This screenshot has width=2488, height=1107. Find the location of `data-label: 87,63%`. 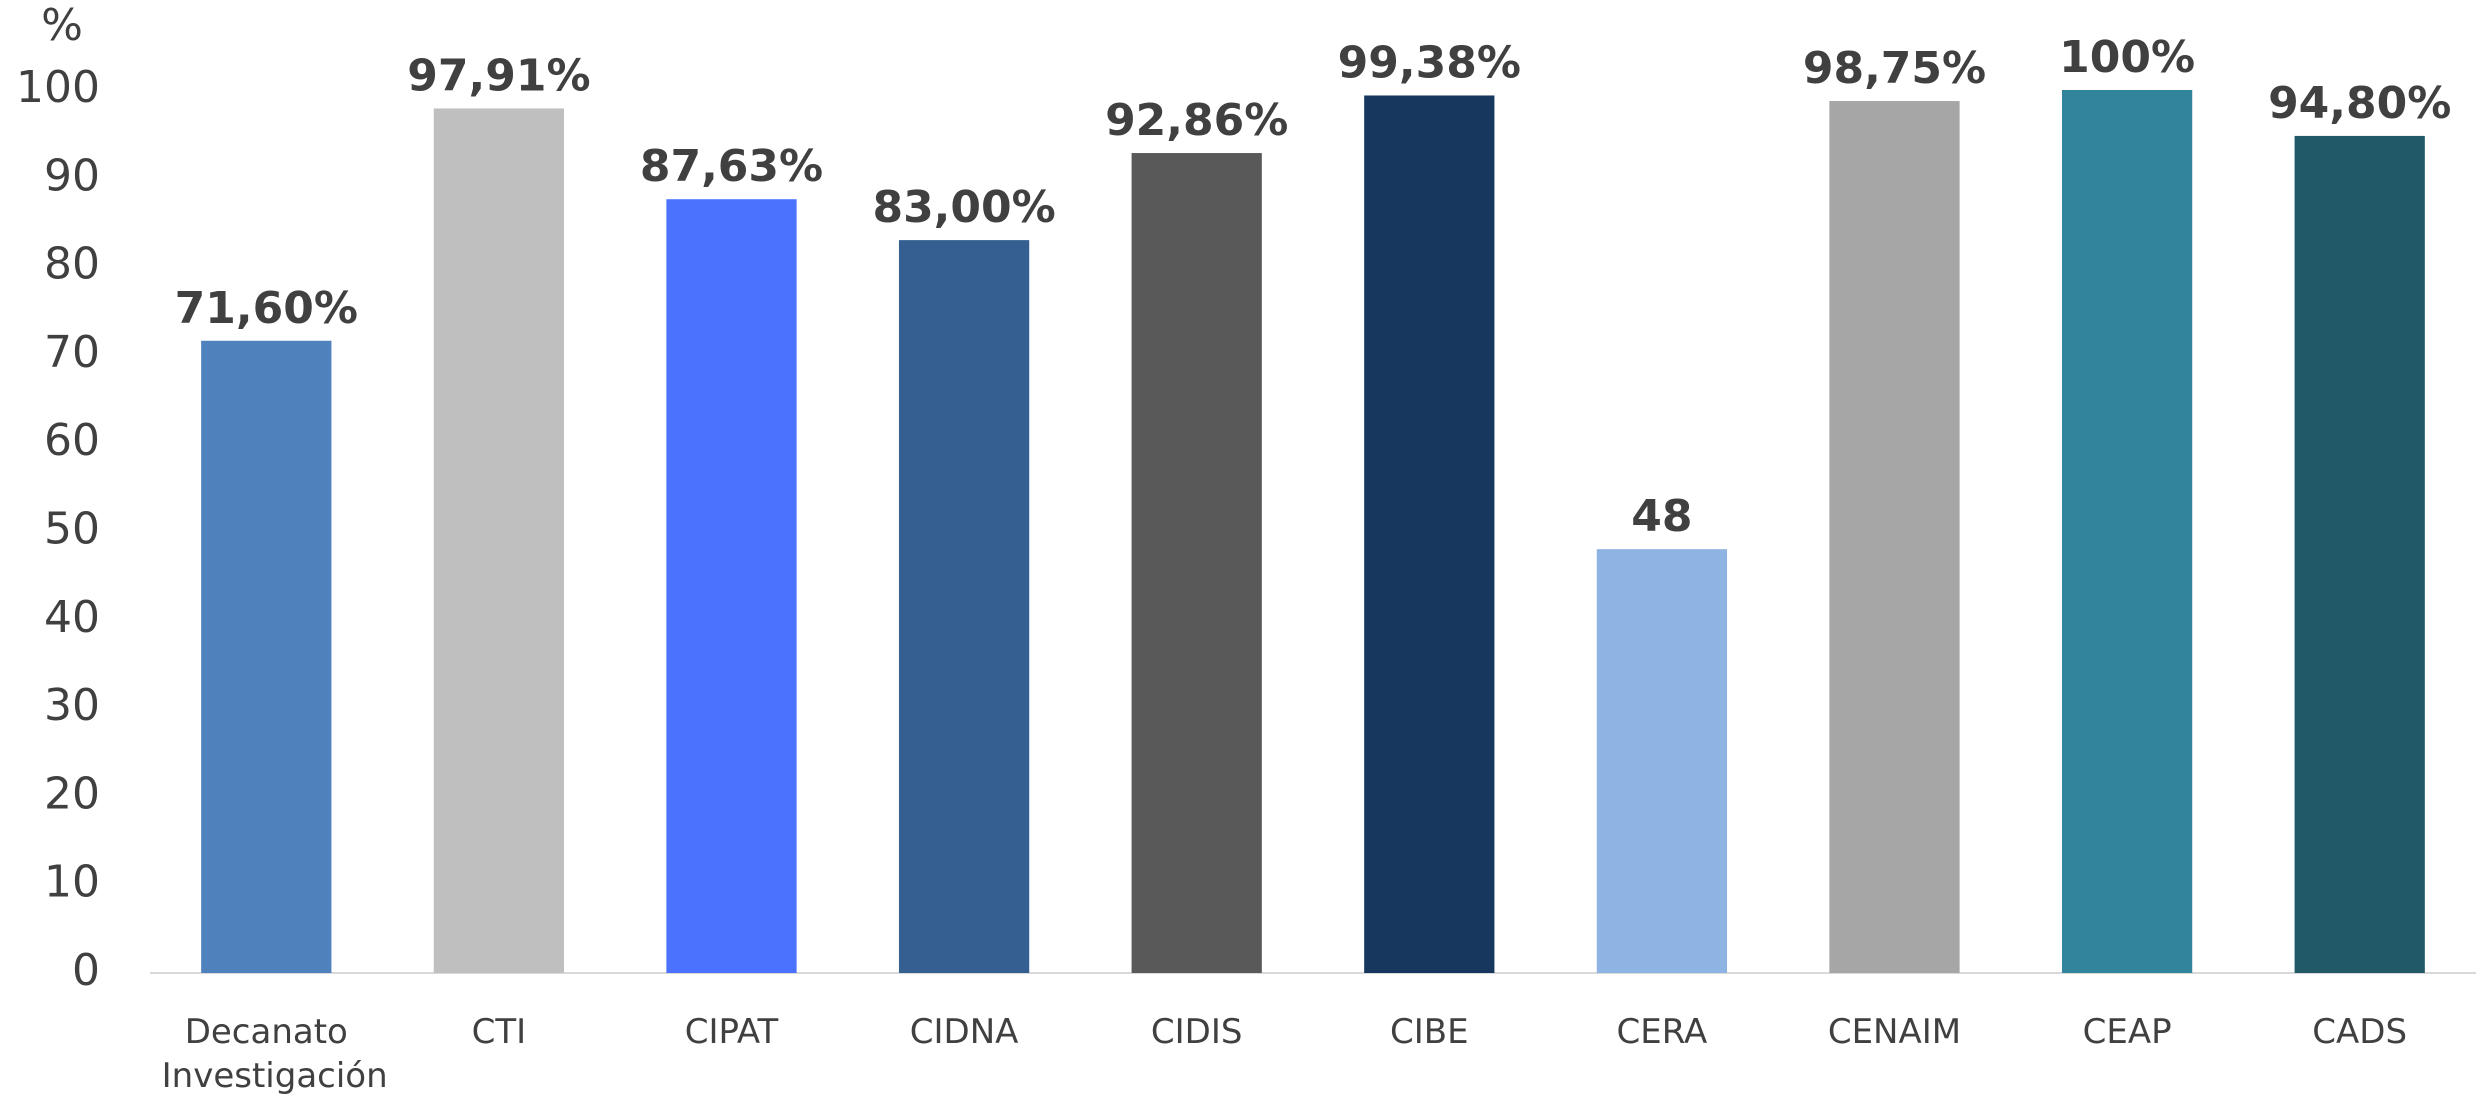

data-label: 87,63% is located at coordinates (731, 166).